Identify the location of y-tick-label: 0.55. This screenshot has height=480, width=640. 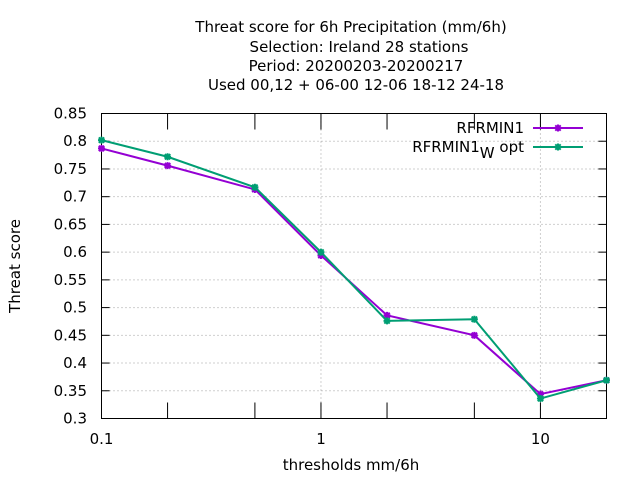
(70, 280).